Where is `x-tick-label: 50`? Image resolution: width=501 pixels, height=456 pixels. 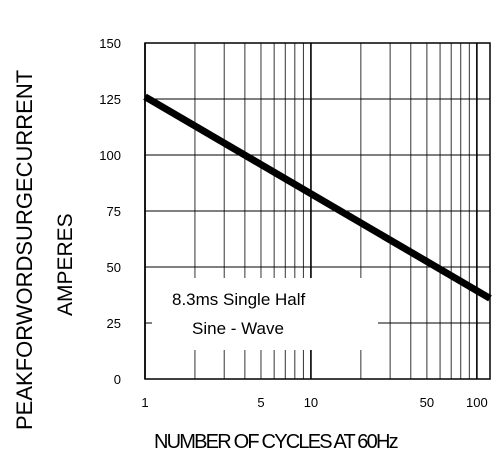 x-tick-label: 50 is located at coordinates (427, 402).